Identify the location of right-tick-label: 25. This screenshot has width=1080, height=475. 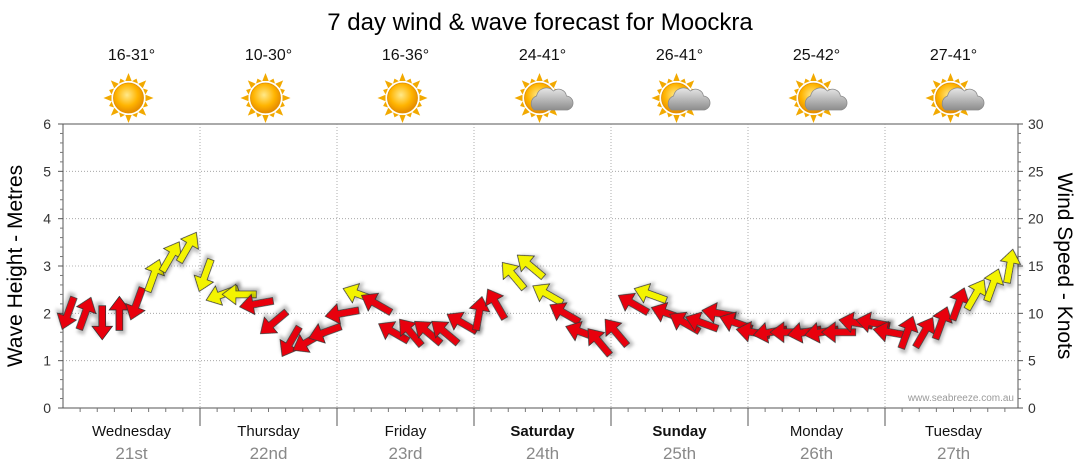
(1036, 171).